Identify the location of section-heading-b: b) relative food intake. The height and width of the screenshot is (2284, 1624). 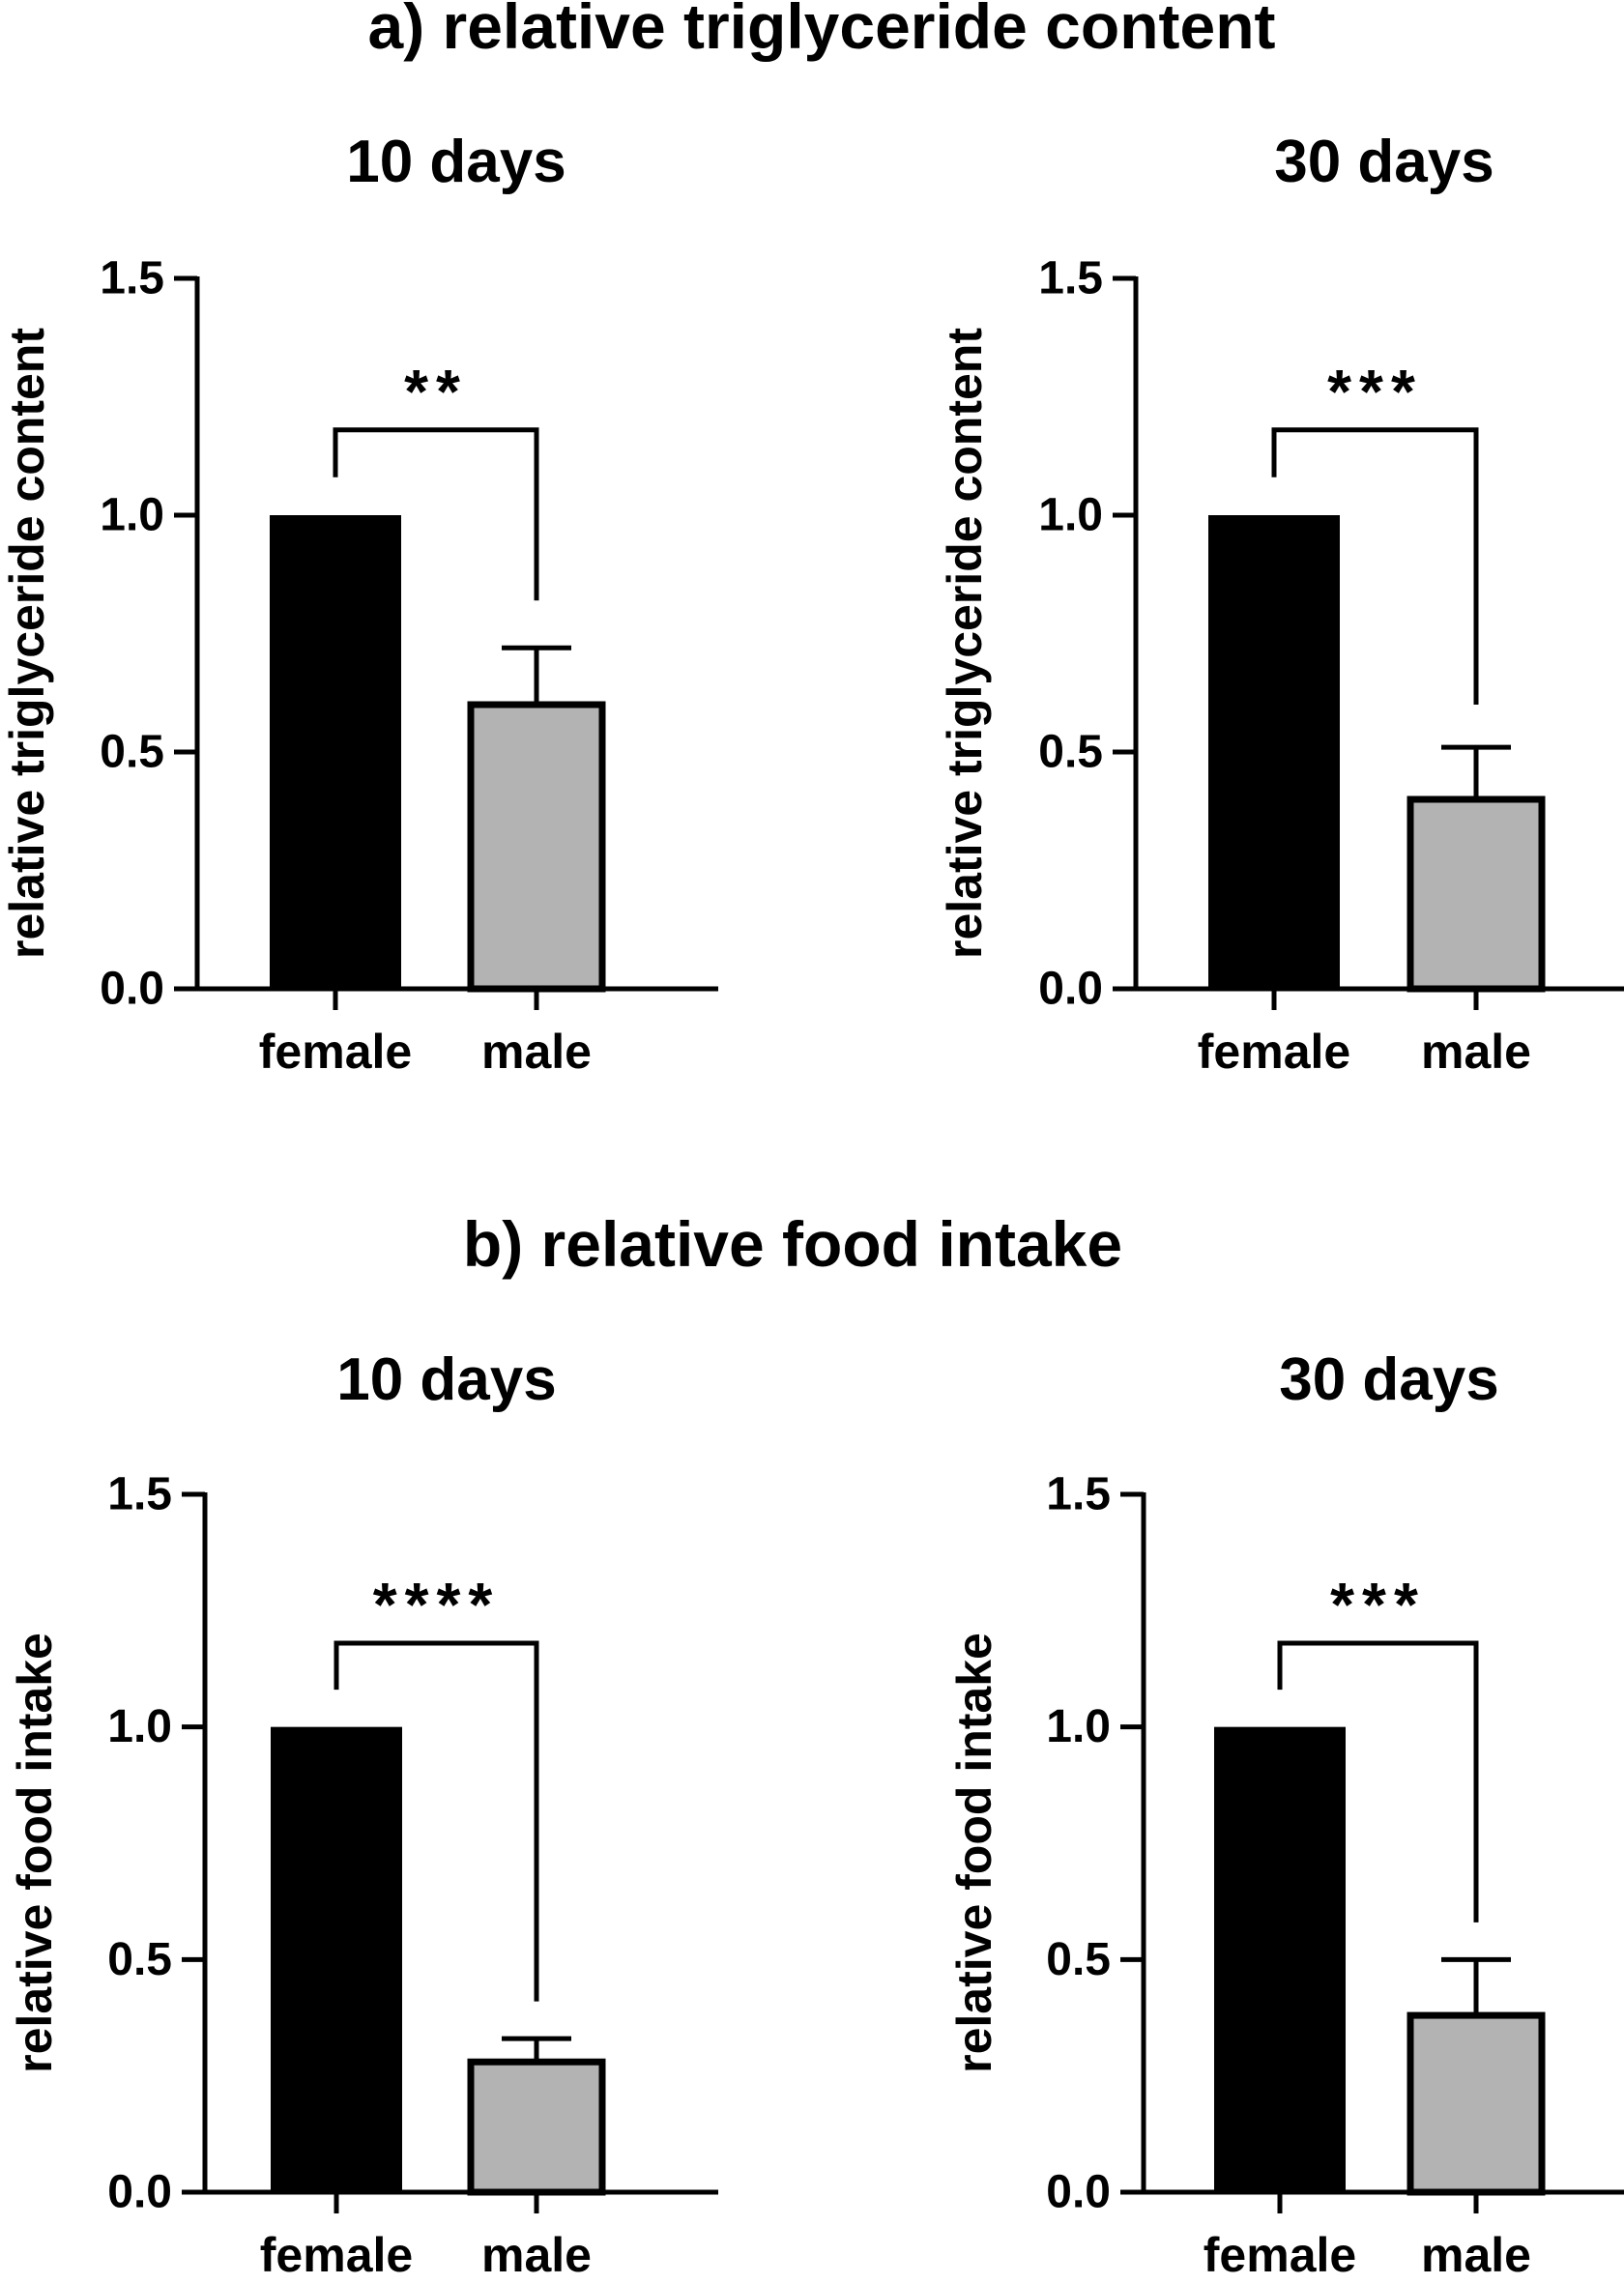
(793, 1244).